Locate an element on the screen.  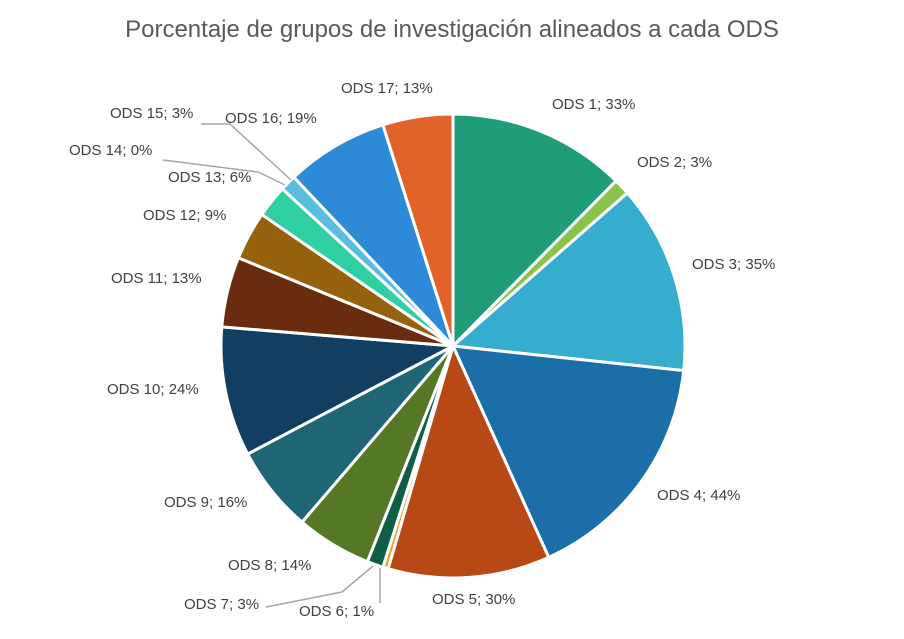
data-label-ods-17: ODS 17; 13% is located at coordinates (387, 88).